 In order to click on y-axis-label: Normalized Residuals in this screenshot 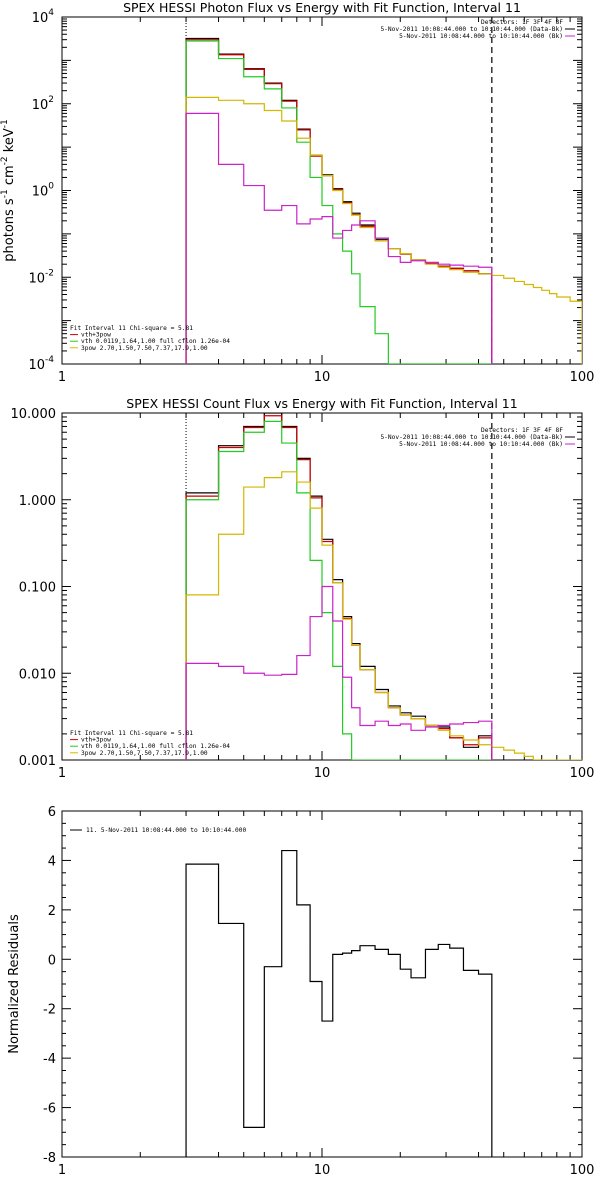, I will do `click(14, 984)`.